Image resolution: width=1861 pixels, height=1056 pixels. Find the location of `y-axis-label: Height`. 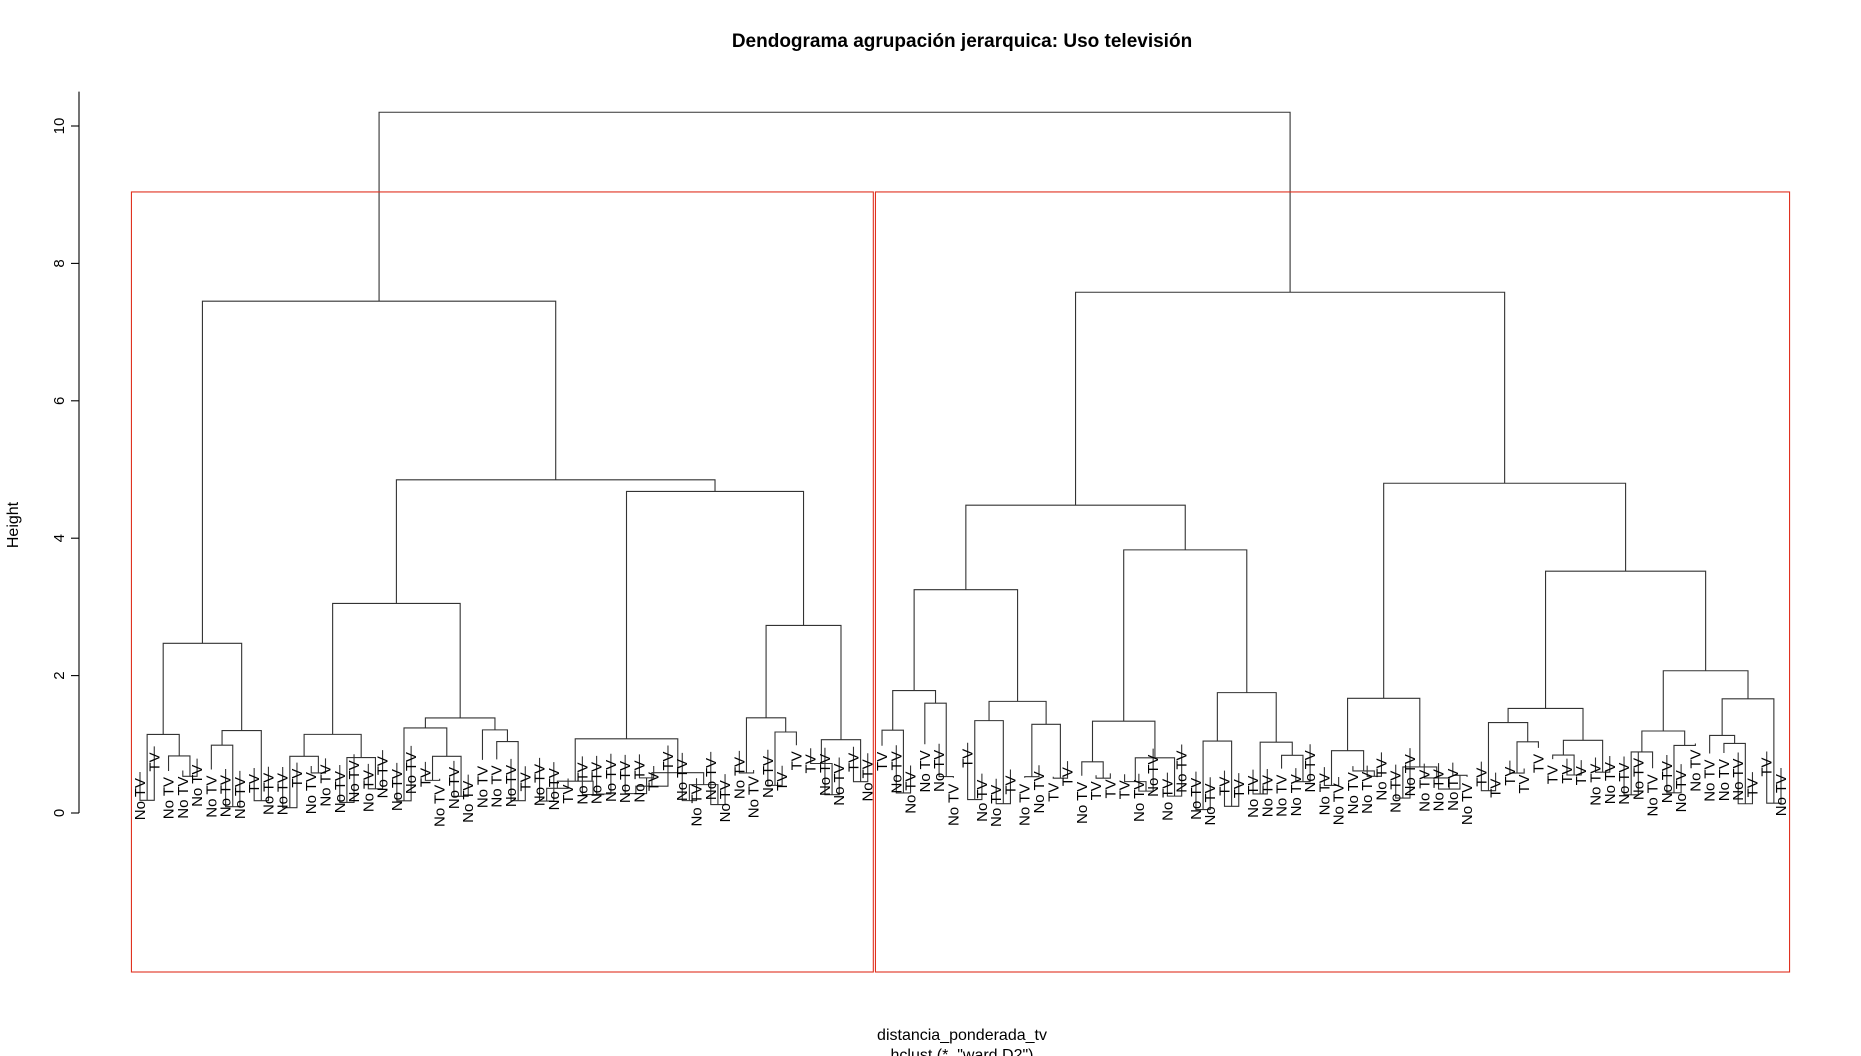

y-axis-label: Height is located at coordinates (13, 524).